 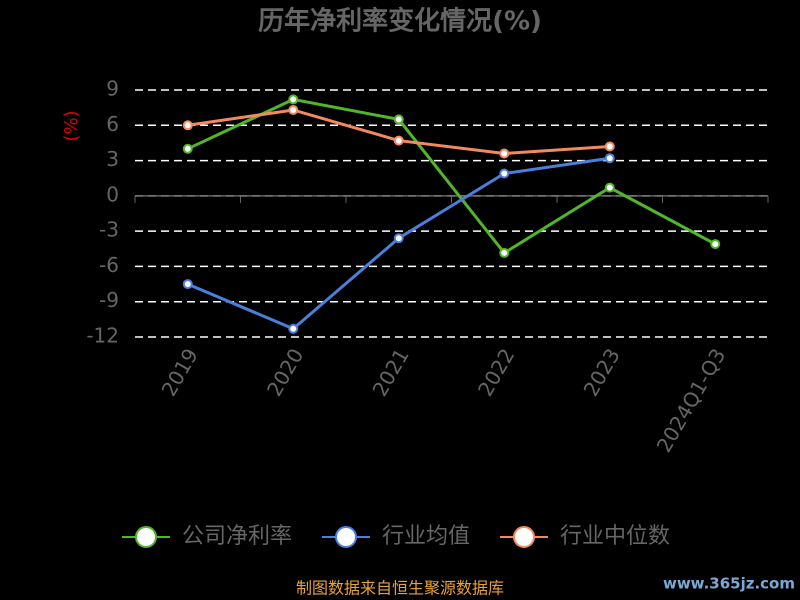 I want to click on y-tick-label: -3, so click(x=109, y=230).